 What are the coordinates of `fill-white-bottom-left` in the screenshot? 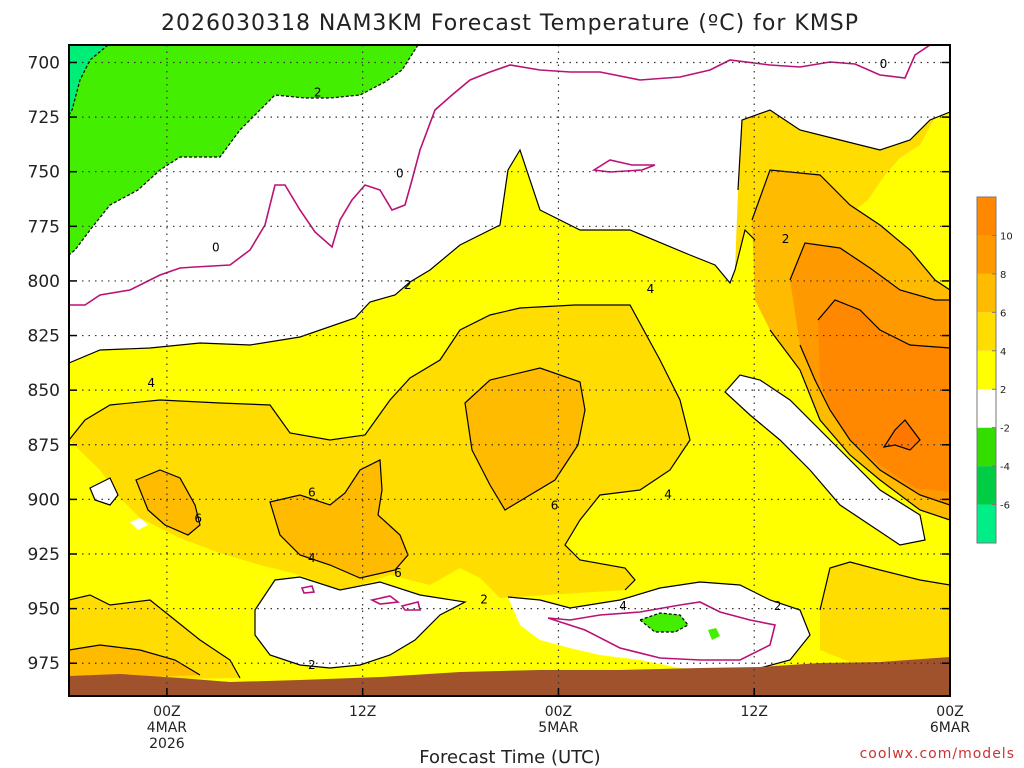 It's located at (360, 622).